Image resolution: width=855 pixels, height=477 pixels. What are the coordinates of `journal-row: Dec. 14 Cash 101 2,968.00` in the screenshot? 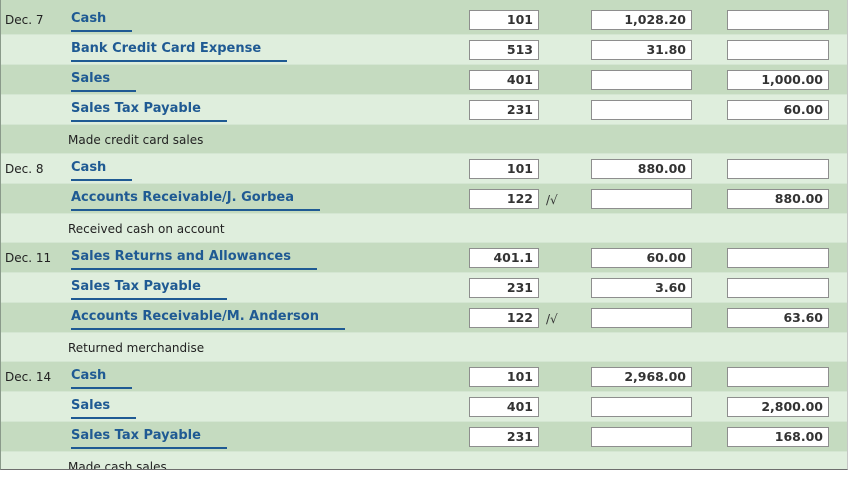 It's located at (424, 377).